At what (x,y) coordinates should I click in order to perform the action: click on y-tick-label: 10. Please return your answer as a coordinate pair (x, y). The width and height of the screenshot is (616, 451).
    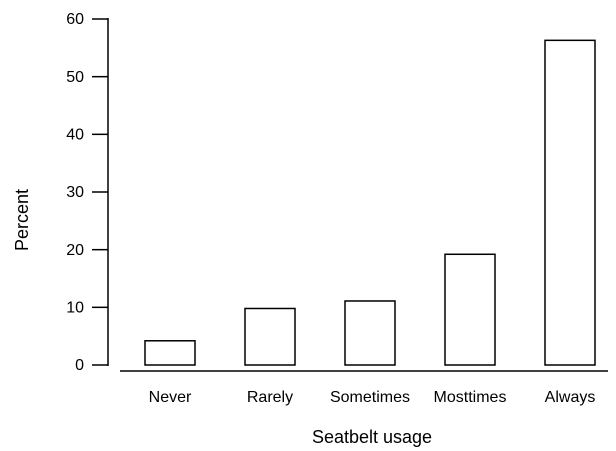
    Looking at the image, I should click on (75, 308).